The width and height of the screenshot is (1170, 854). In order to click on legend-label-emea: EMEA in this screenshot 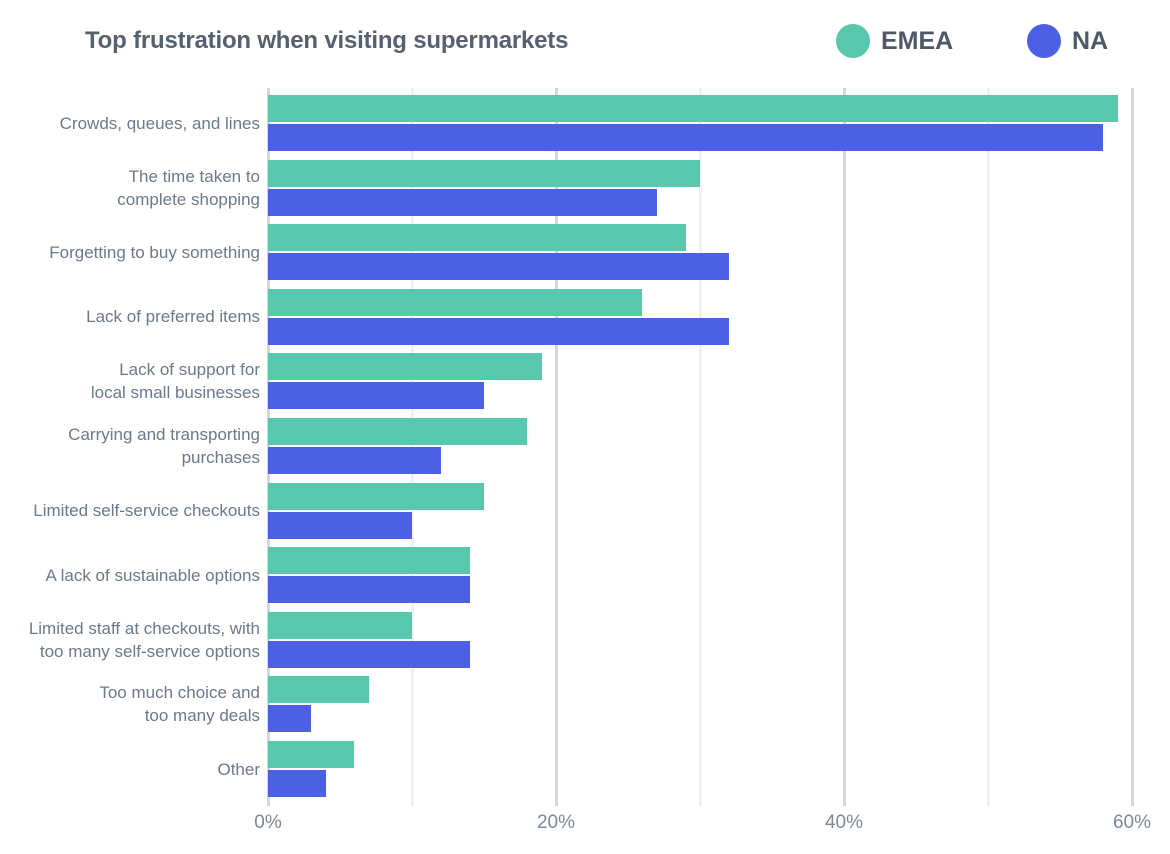, I will do `click(917, 40)`.